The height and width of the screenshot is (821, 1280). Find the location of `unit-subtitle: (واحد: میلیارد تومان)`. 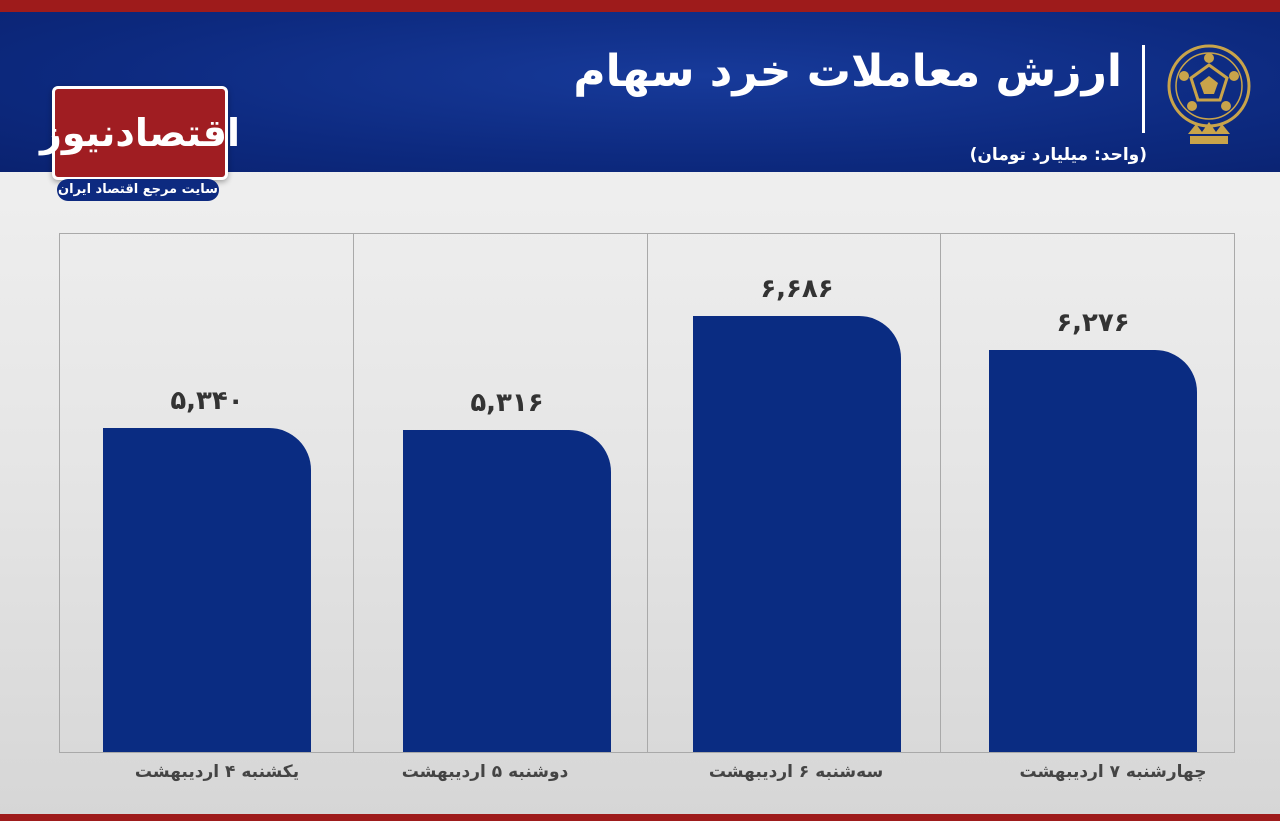

unit-subtitle: (واحد: میلیارد تومان) is located at coordinates (1058, 155).